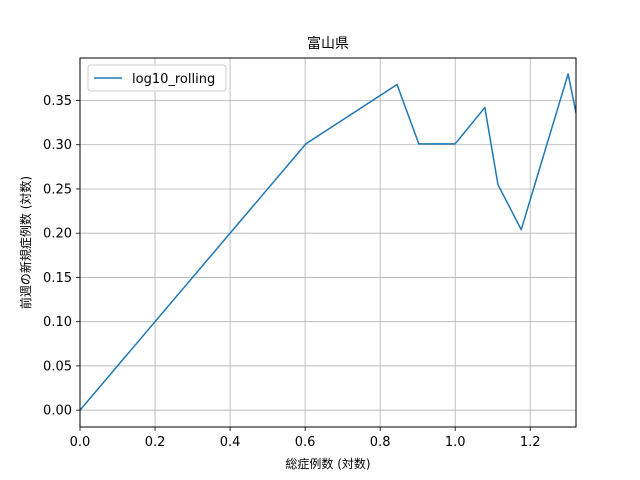 The height and width of the screenshot is (480, 640). Describe the element at coordinates (530, 442) in the screenshot. I see `x-tick-label: 1.2` at that location.